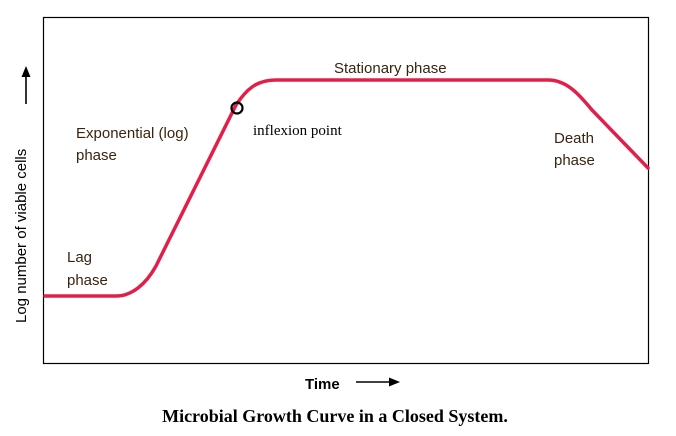 The image size is (676, 436). Describe the element at coordinates (390, 68) in the screenshot. I see `stationary-phase-label: Stationary phase` at that location.